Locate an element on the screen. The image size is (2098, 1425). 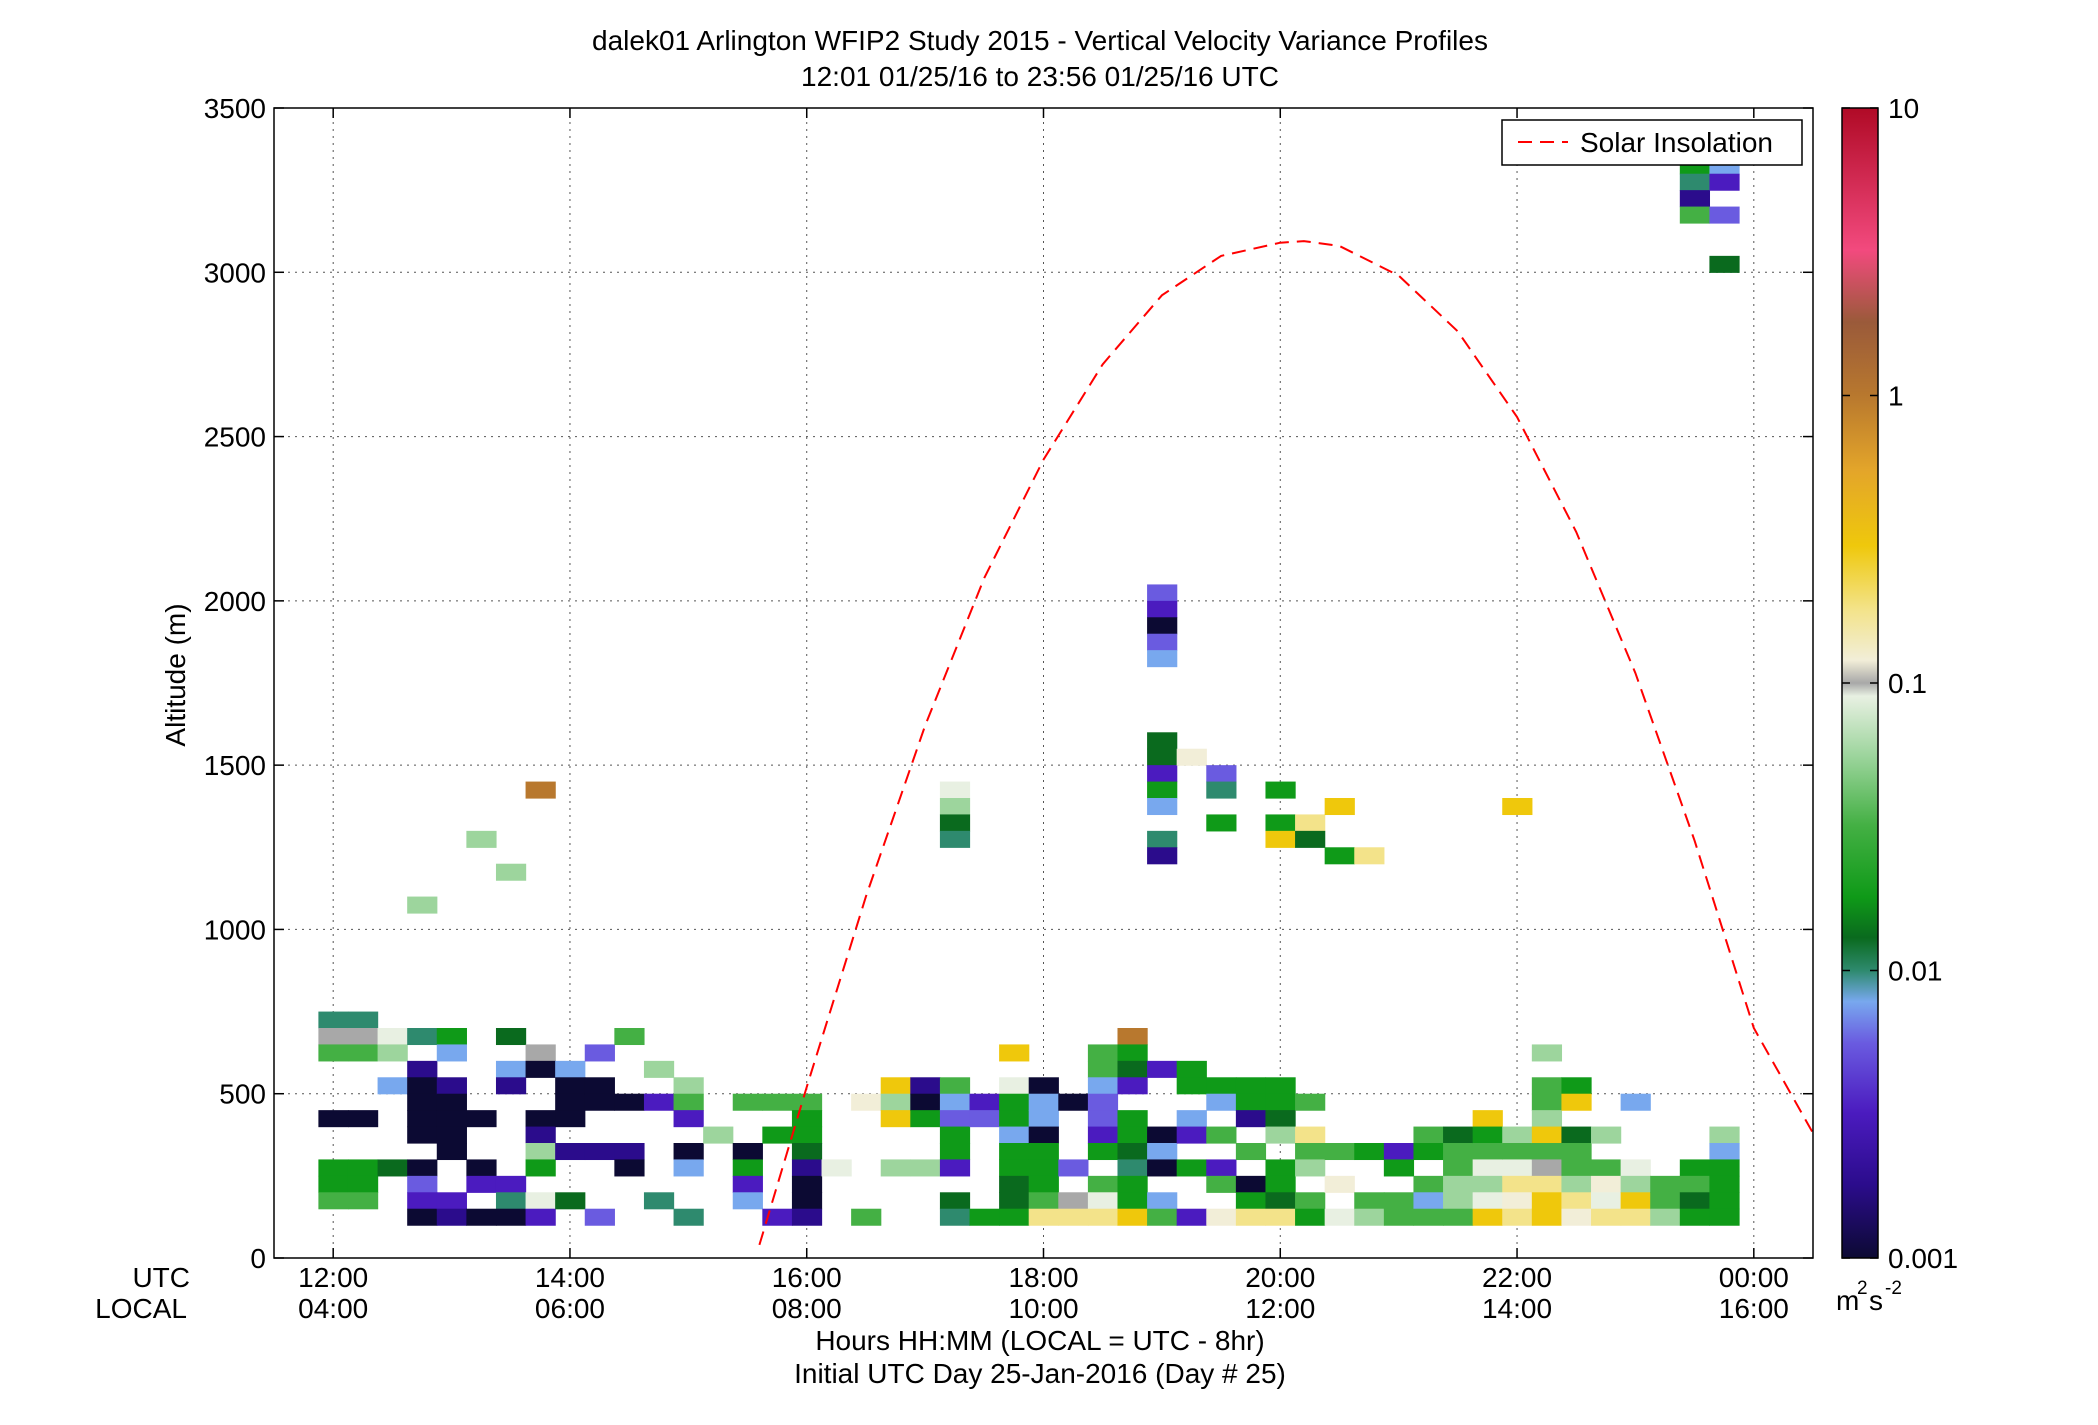
x-tick-label-utc: 16:00 is located at coordinates (807, 1277).